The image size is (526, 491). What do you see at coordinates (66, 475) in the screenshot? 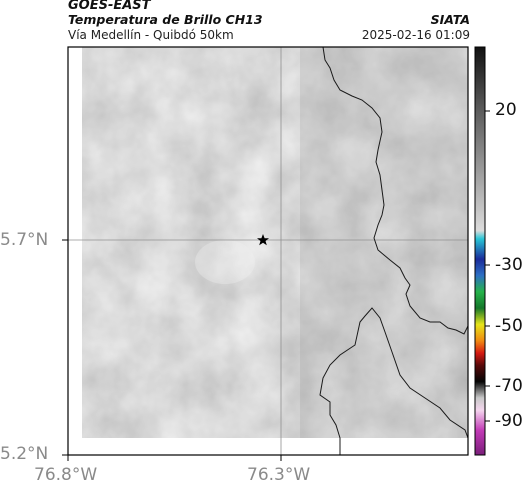
I see `lon-tick-label: 76.8°W` at bounding box center [66, 475].